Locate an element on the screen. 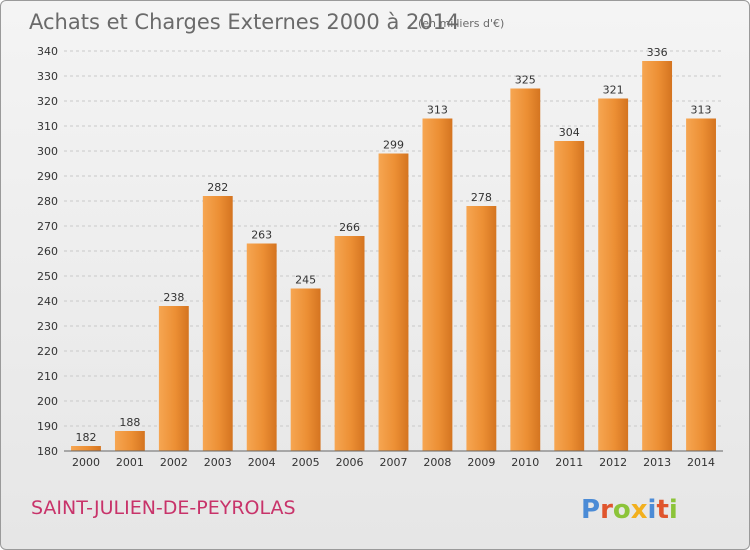 This screenshot has height=550, width=750. x-tick-label: 2013 is located at coordinates (657, 462).